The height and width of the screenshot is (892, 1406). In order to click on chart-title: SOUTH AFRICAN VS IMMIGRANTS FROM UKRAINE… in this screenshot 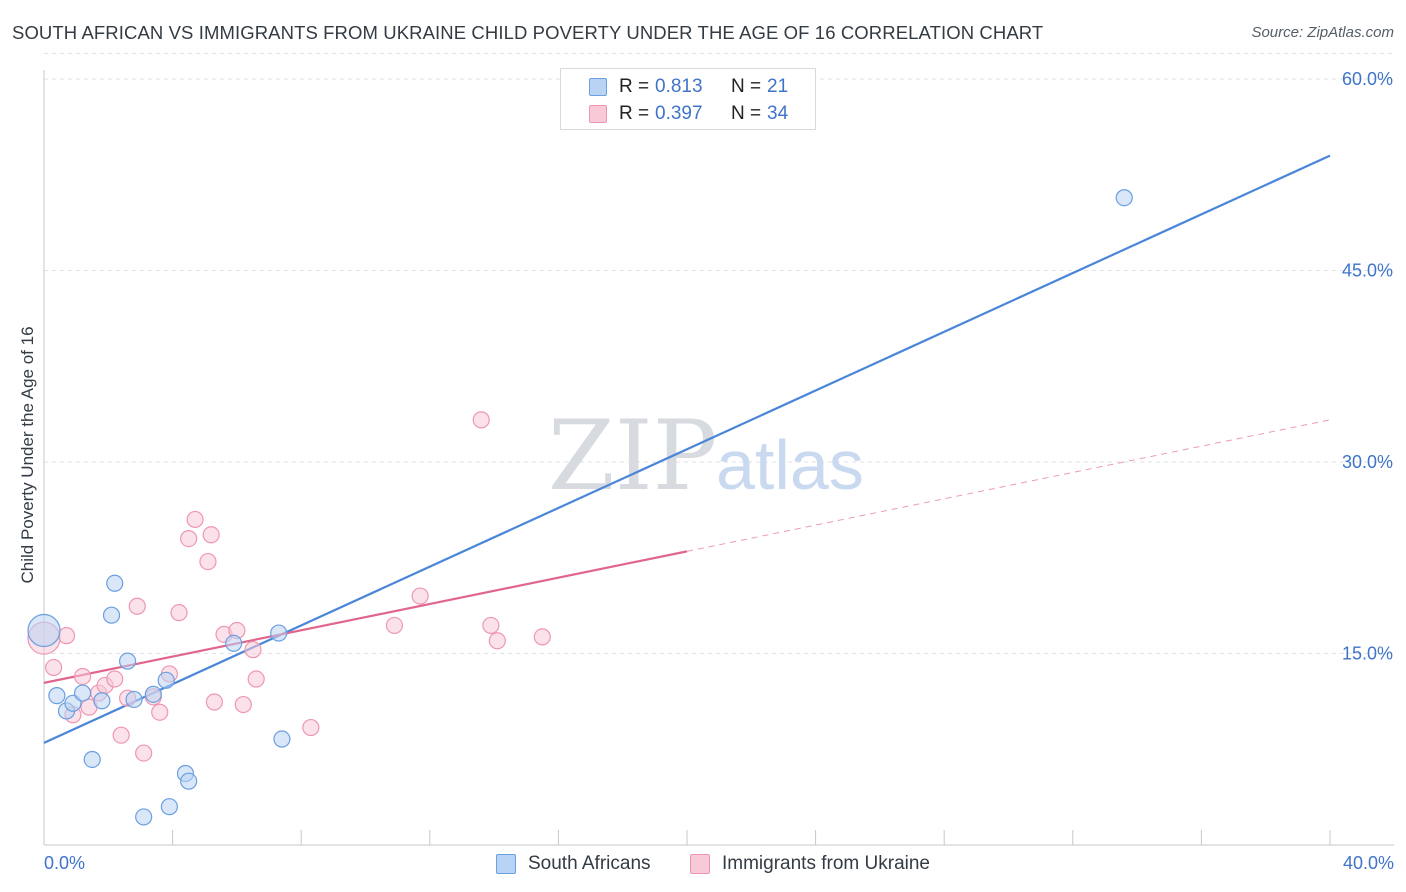, I will do `click(528, 32)`.